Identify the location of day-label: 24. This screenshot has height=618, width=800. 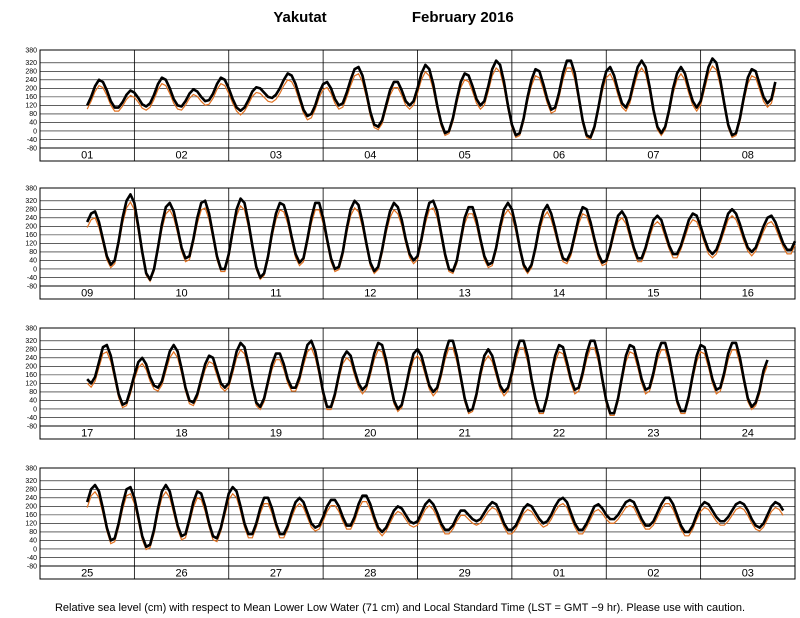
(748, 434).